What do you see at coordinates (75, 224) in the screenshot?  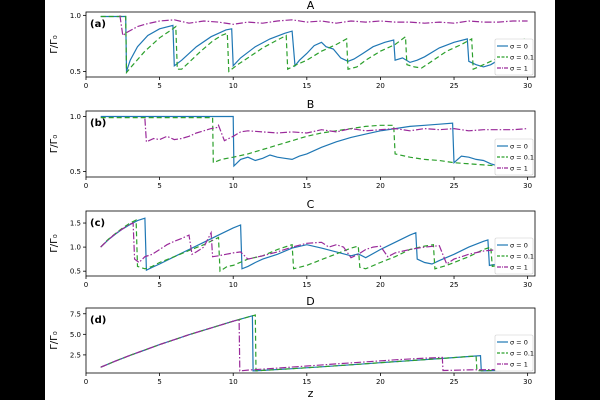 I see `y-tick-label: 1.5` at bounding box center [75, 224].